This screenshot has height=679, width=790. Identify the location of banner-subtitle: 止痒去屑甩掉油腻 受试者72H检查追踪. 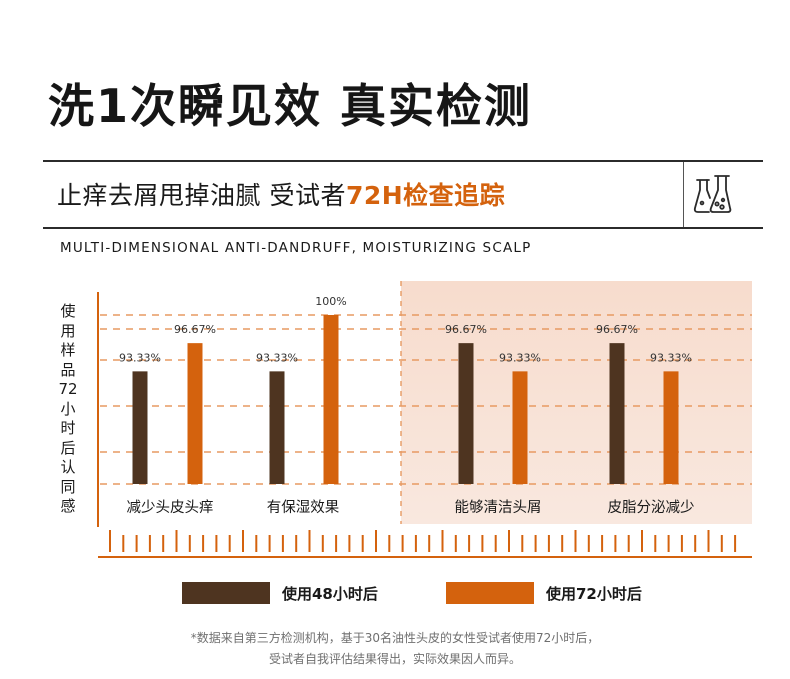
(281, 194).